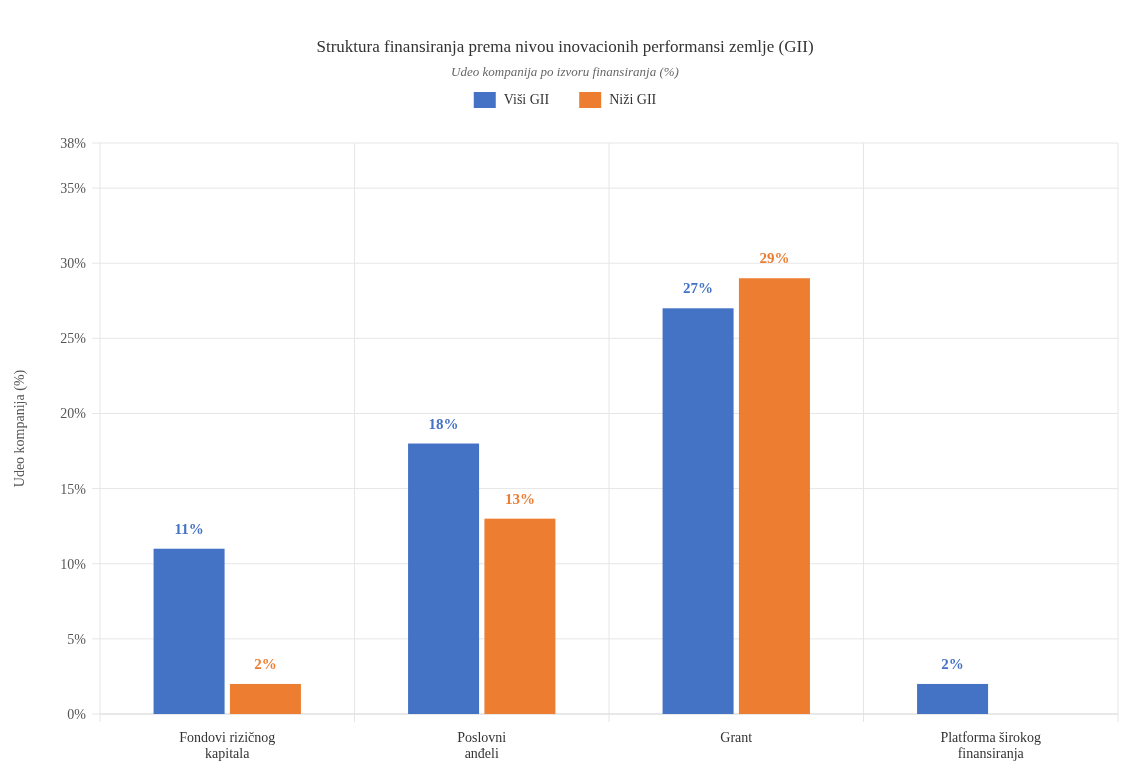 The height and width of the screenshot is (778, 1130). I want to click on x-tick-label: Fondovi rizičnog kapitala, so click(227, 745).